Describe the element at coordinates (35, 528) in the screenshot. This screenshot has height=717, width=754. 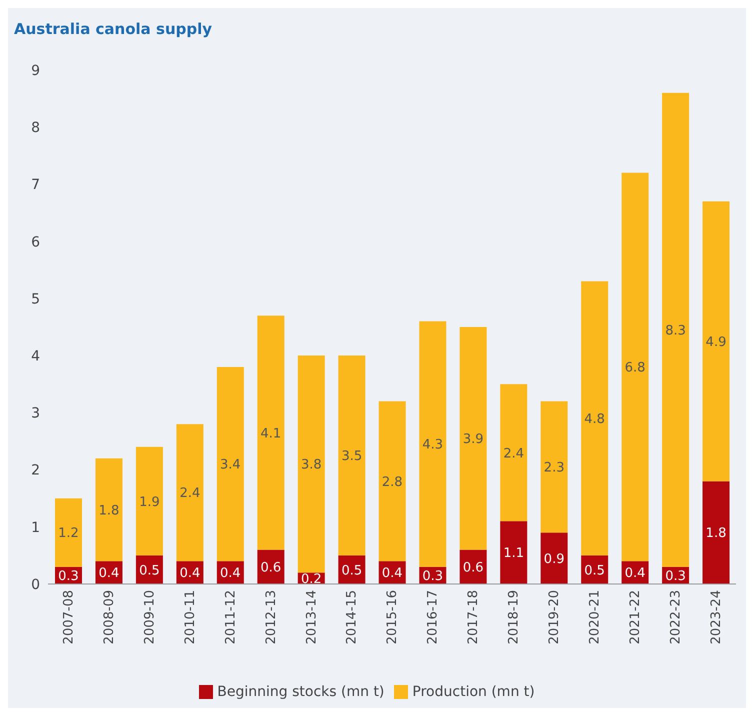
I see `y-tick-label: 1` at that location.